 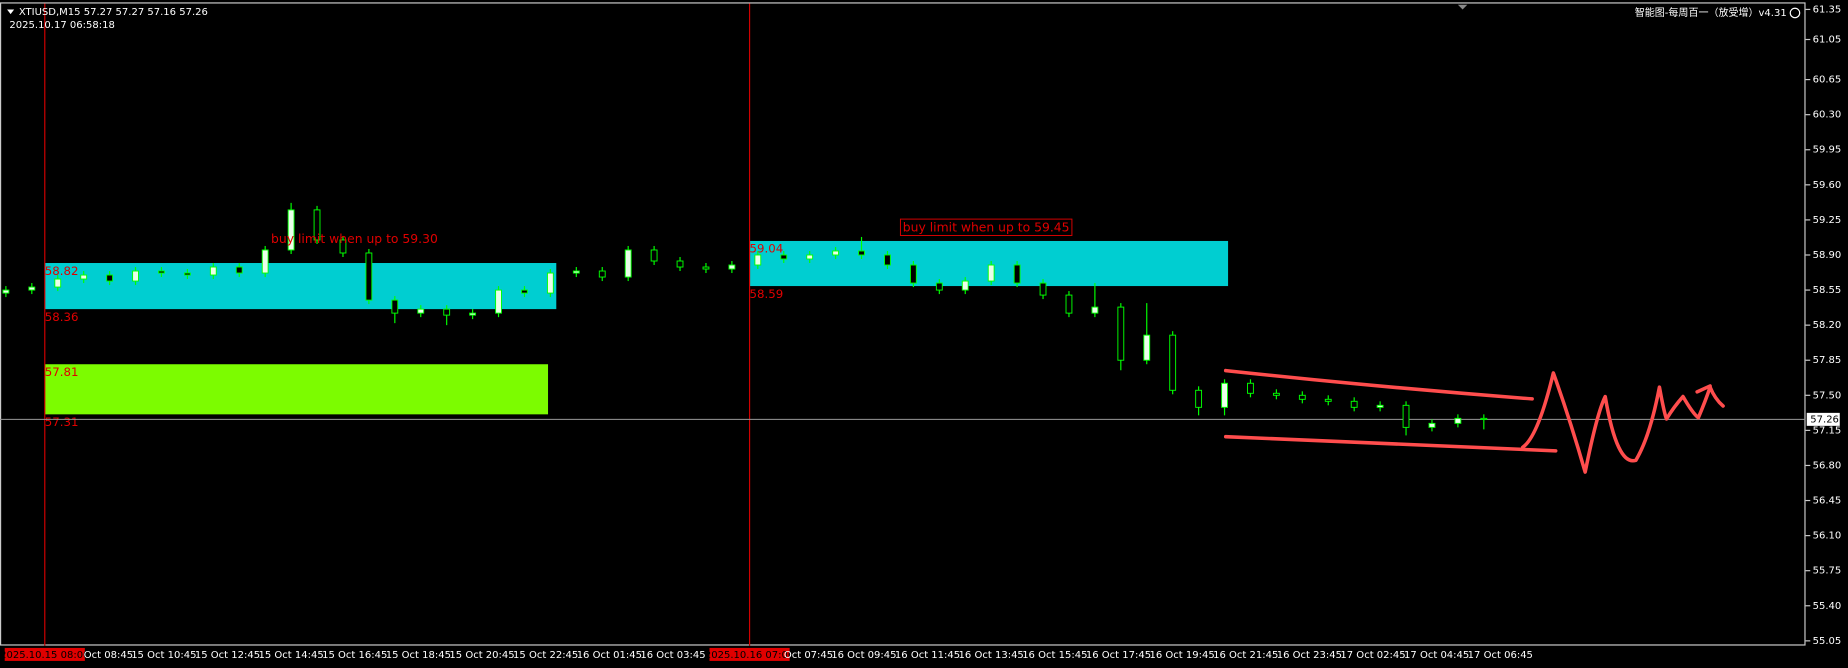 I want to click on zone-bottom-label: 58.36, so click(x=62, y=317).